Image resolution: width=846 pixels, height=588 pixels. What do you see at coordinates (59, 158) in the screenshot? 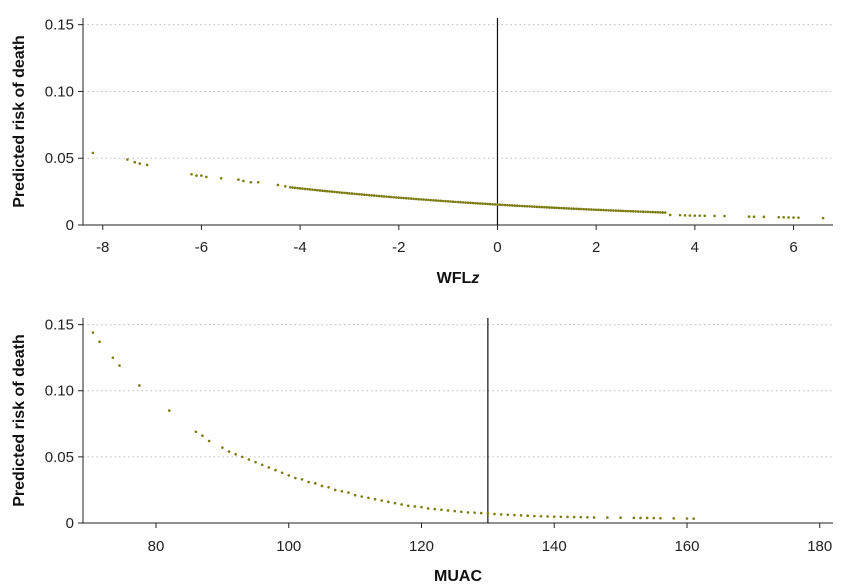
I see `y-tick-label: 0.05` at bounding box center [59, 158].